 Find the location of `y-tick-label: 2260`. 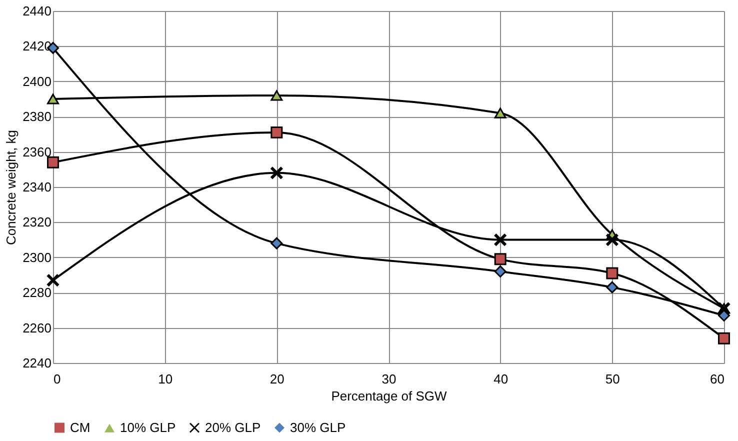

y-tick-label: 2260 is located at coordinates (37, 328).